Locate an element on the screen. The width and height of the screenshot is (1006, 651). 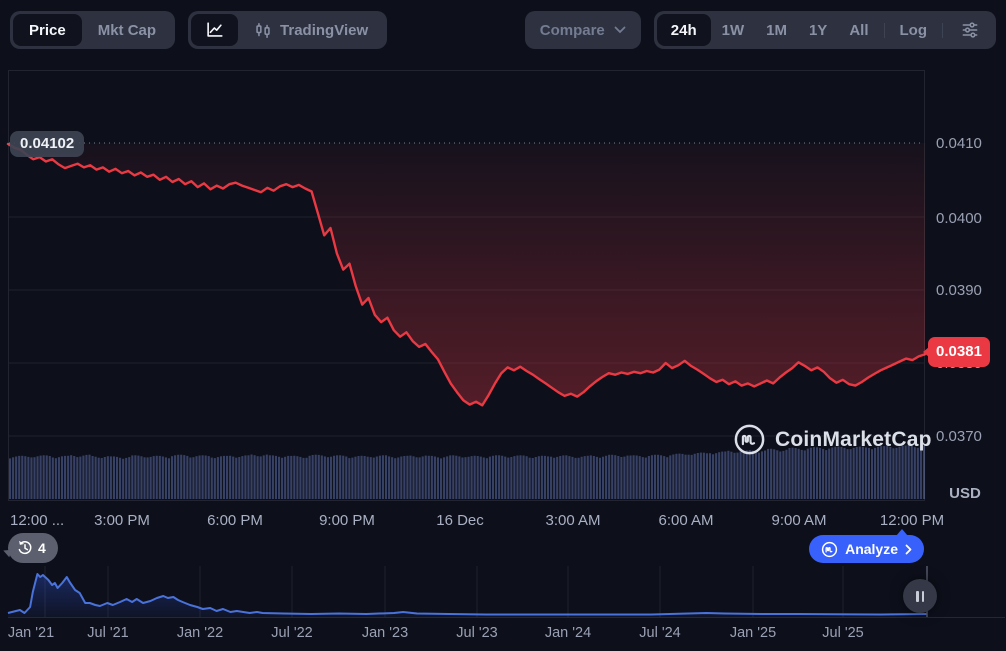
watermark-text: CoinMarketCap is located at coordinates (853, 439).